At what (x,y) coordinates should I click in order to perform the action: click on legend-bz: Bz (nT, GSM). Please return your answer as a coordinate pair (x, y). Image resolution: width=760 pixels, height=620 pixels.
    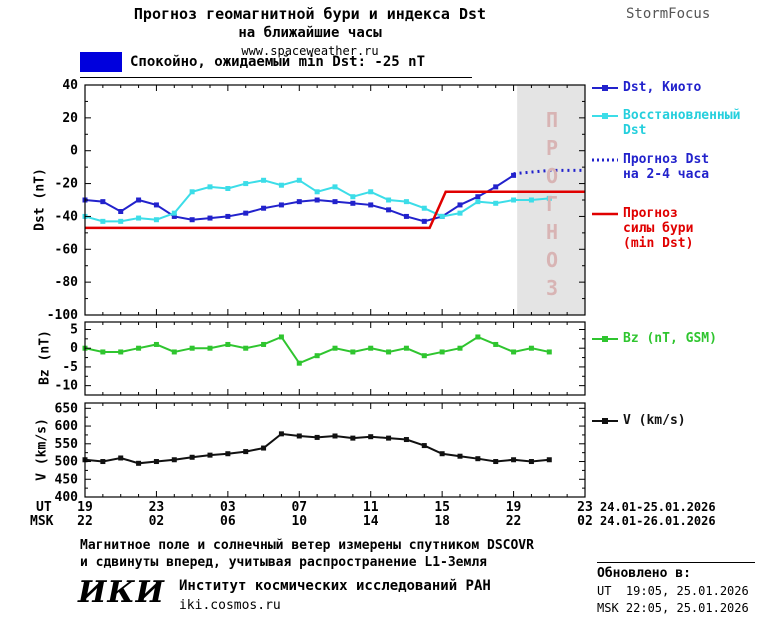
    Looking at the image, I should click on (654, 338).